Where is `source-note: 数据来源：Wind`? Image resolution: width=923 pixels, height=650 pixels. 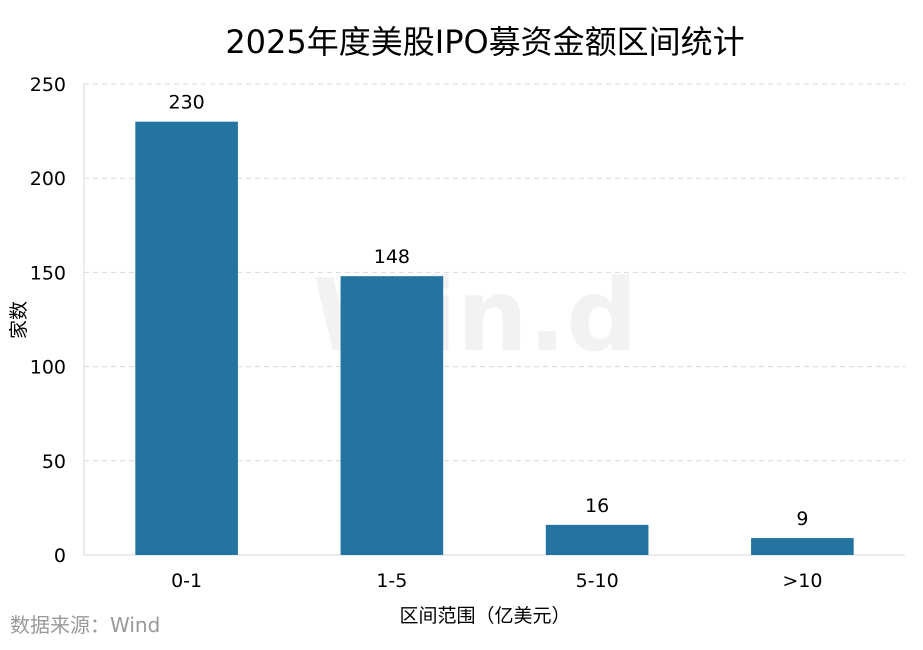
source-note: 数据来源：Wind is located at coordinates (85, 625).